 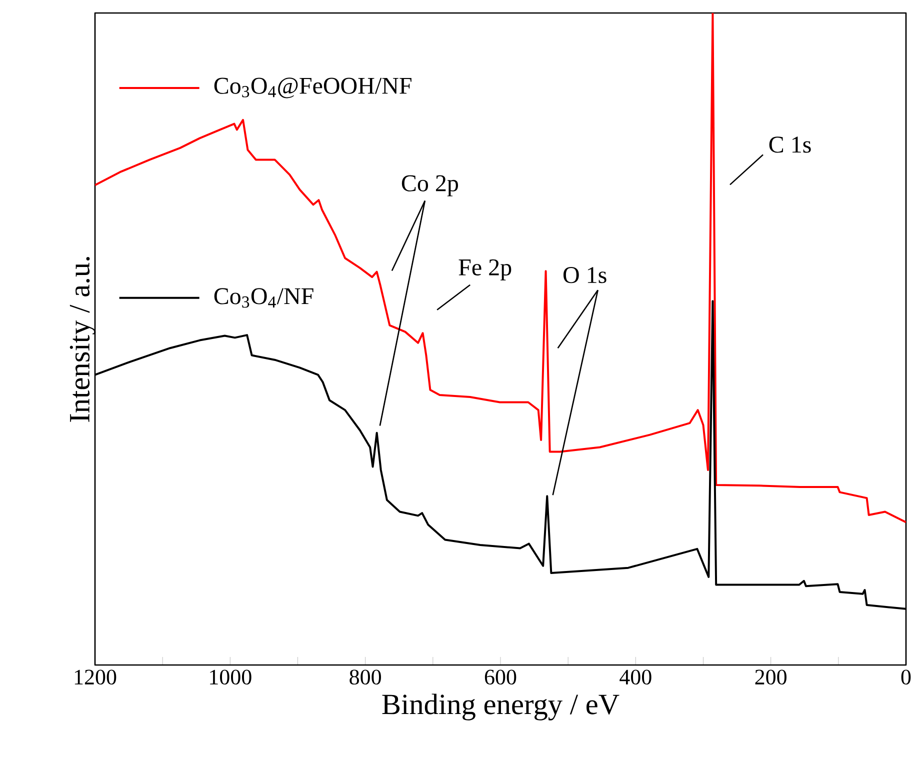 What do you see at coordinates (430, 185) in the screenshot?
I see `annotation: Co 2p` at bounding box center [430, 185].